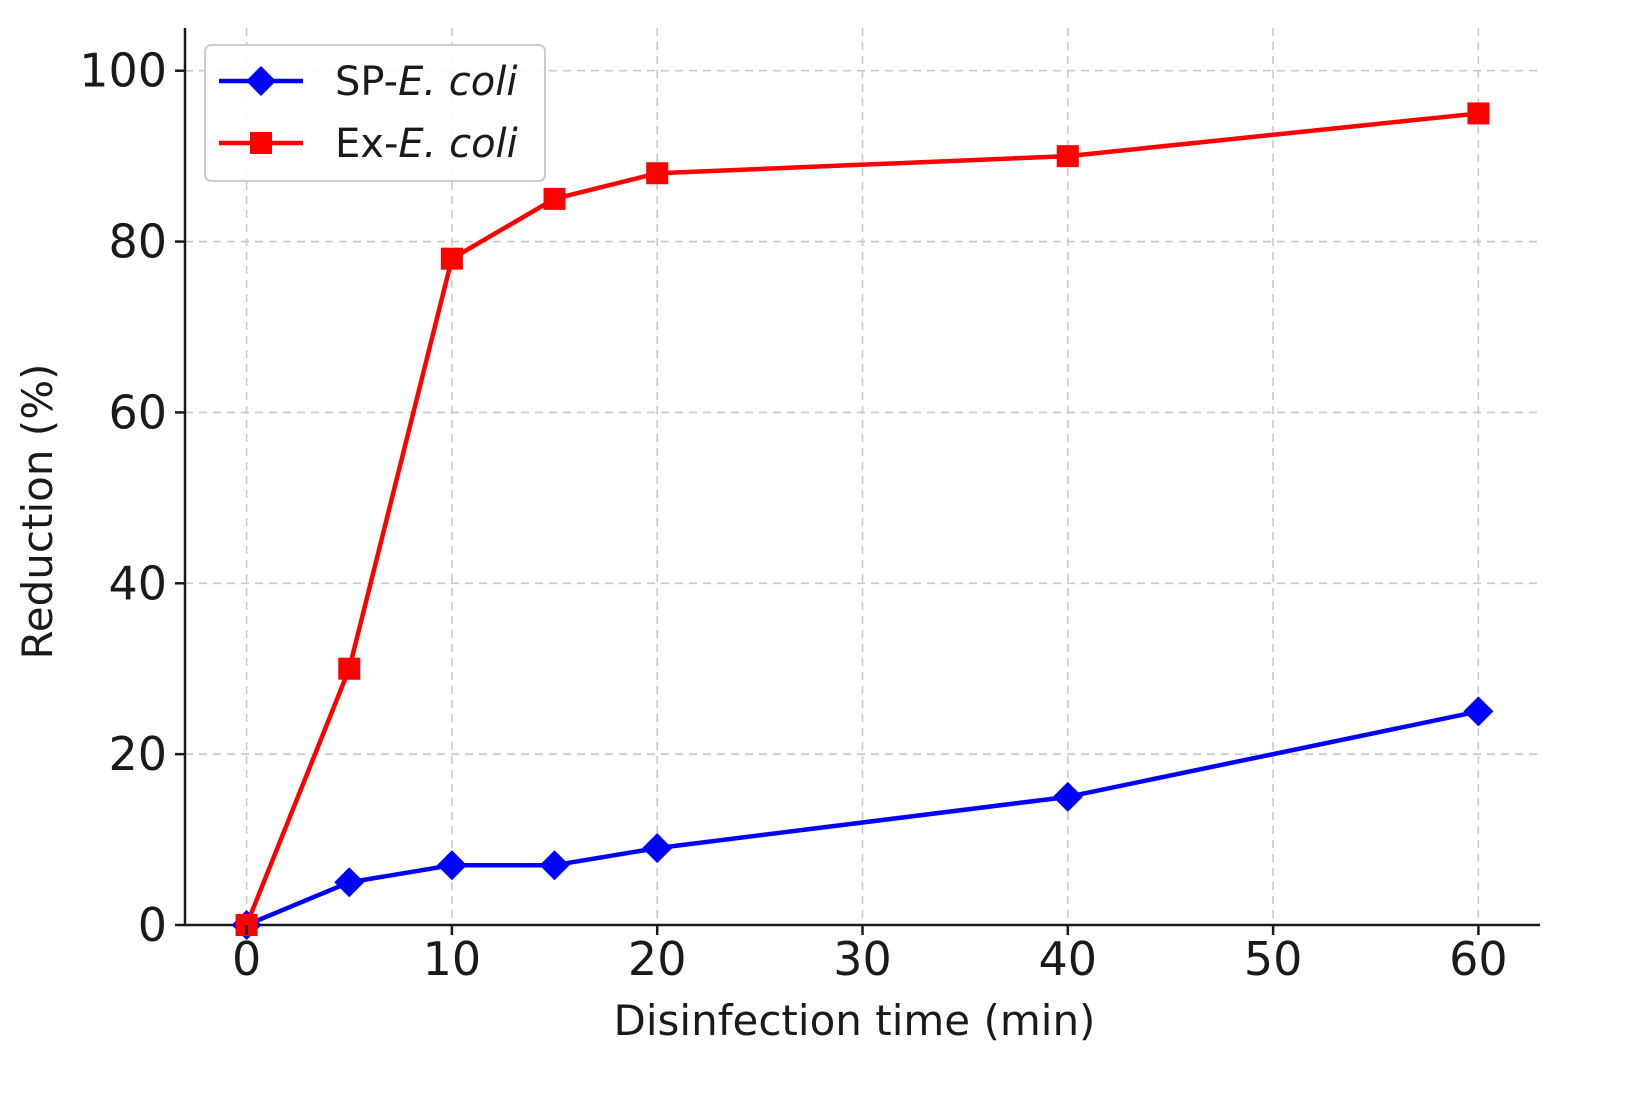 This screenshot has width=1646, height=1108. Describe the element at coordinates (855, 1020) in the screenshot. I see `x-axis-title: Disinfection time (min)` at that location.